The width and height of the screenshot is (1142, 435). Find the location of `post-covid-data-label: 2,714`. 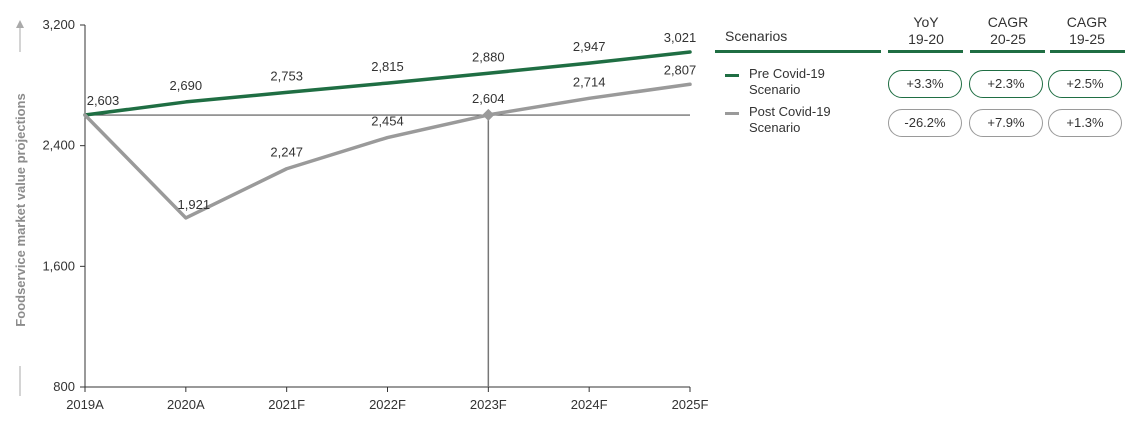

post-covid-data-label: 2,714 is located at coordinates (589, 81).